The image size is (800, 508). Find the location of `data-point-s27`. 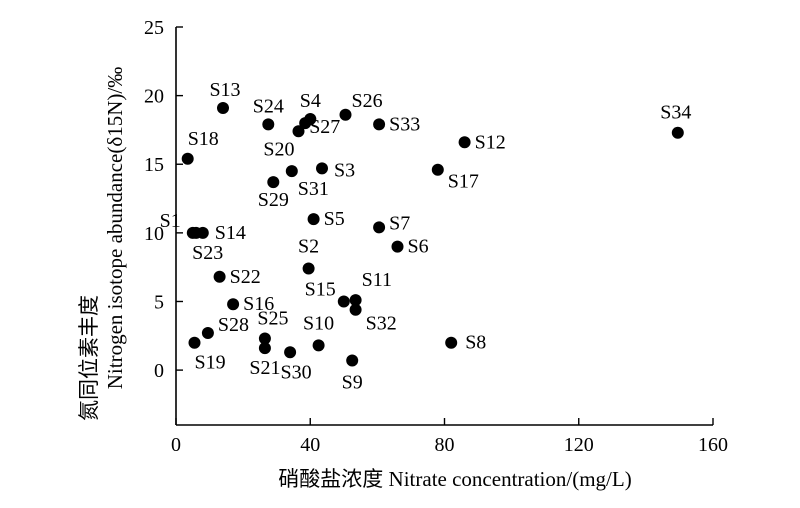

data-point-s27 is located at coordinates (305, 123).